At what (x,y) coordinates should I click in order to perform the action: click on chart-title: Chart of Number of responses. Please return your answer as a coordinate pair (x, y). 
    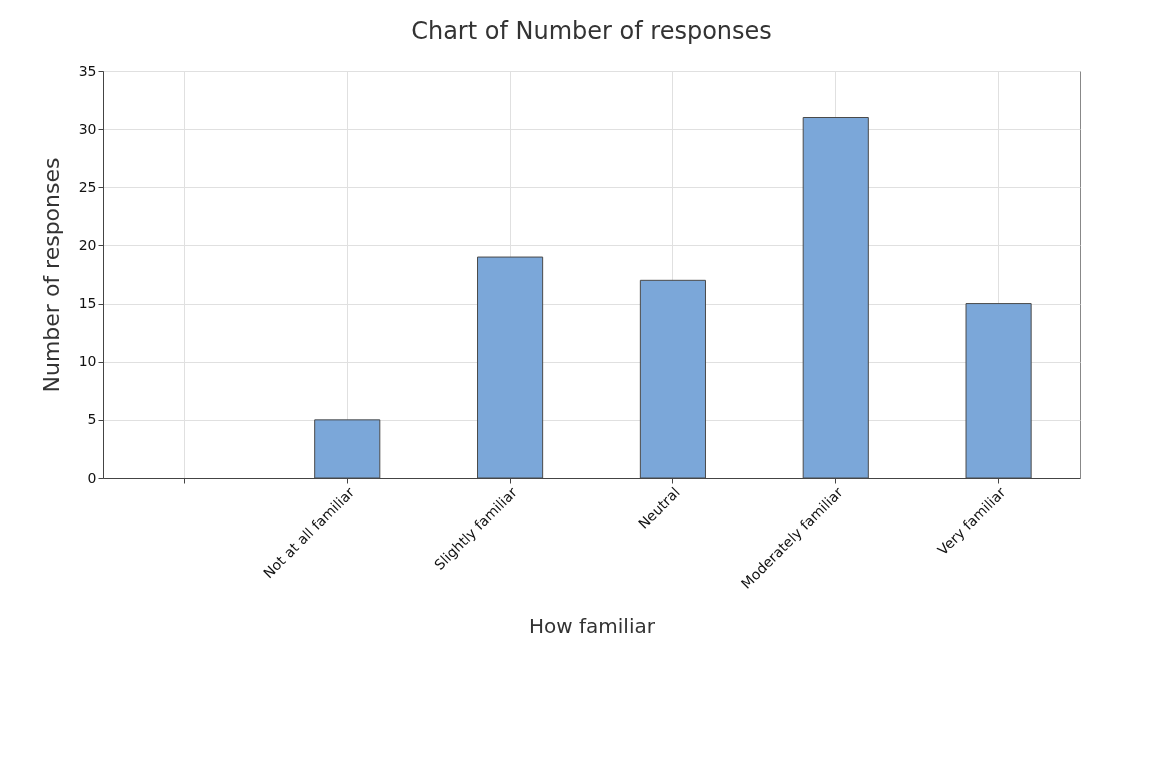
    Looking at the image, I should click on (591, 31).